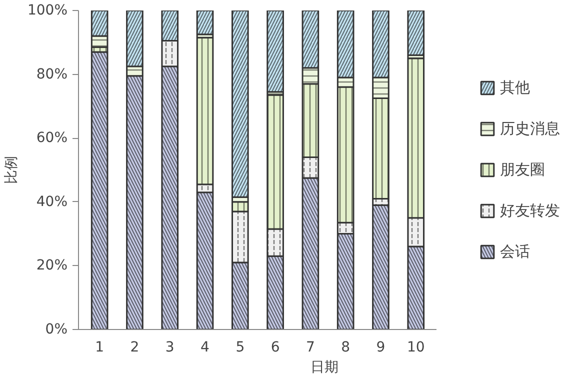 The image size is (577, 381). Describe the element at coordinates (345, 348) in the screenshot. I see `x-tick-label: 8` at that location.